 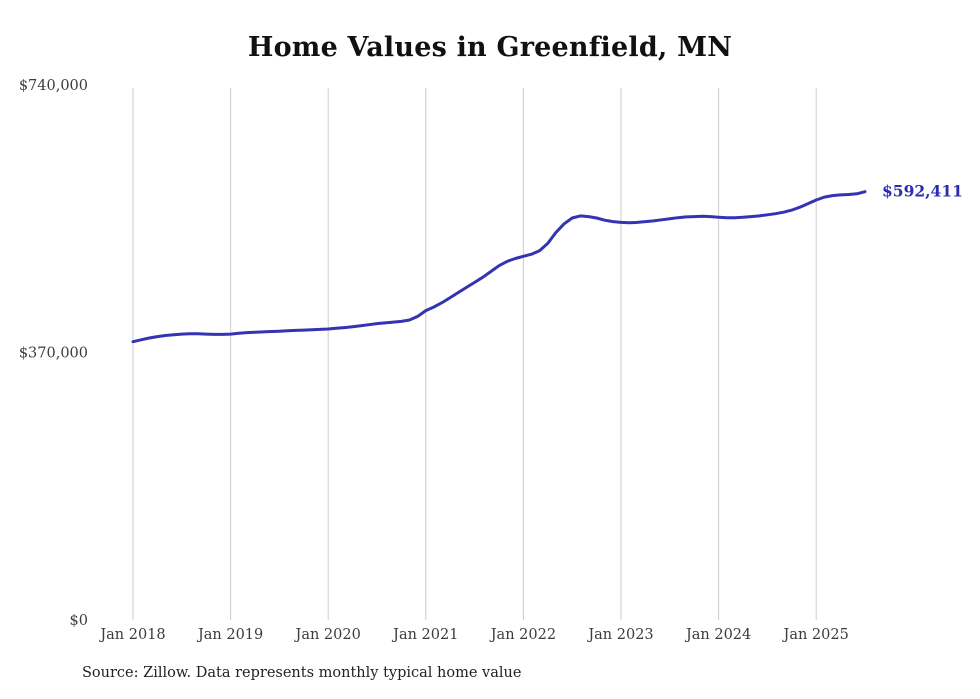 What do you see at coordinates (717, 635) in the screenshot?
I see `x-tick-label: Jan 2024` at bounding box center [717, 635].